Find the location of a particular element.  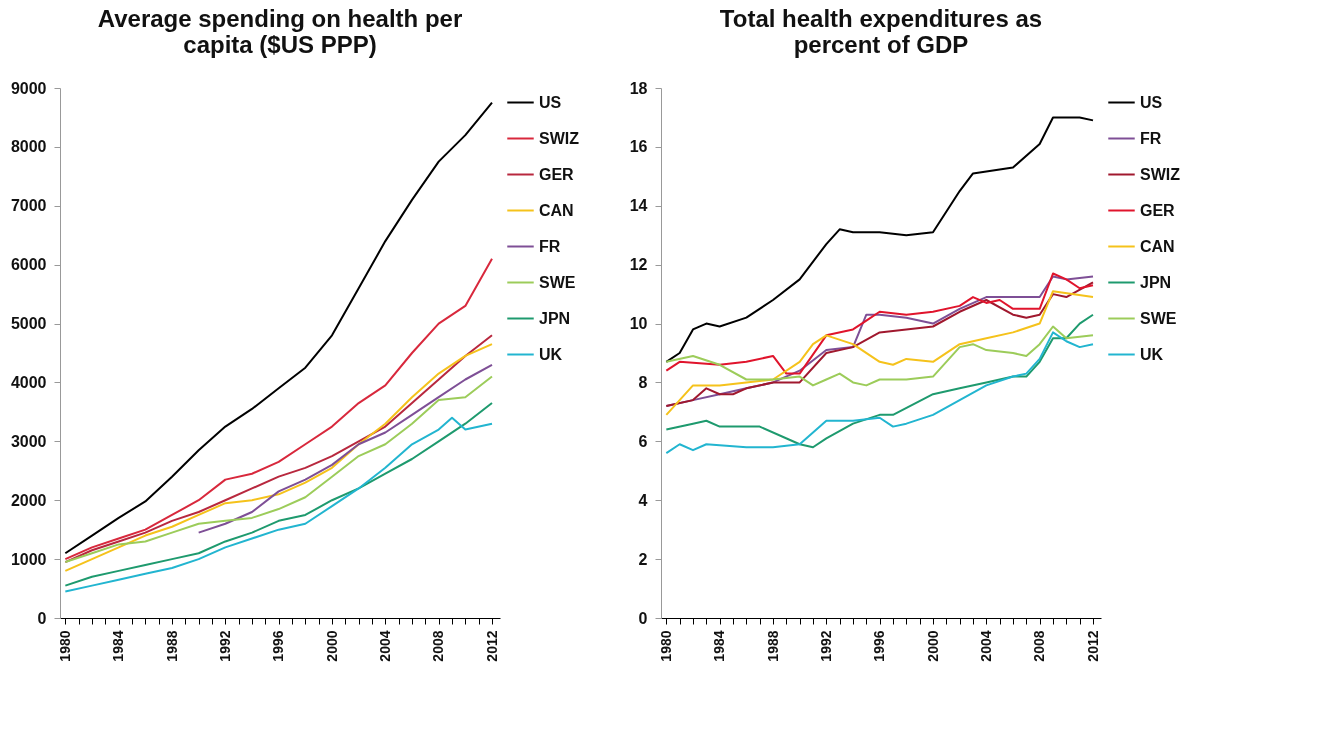

y-tick-label: 7000 is located at coordinates (28, 206).